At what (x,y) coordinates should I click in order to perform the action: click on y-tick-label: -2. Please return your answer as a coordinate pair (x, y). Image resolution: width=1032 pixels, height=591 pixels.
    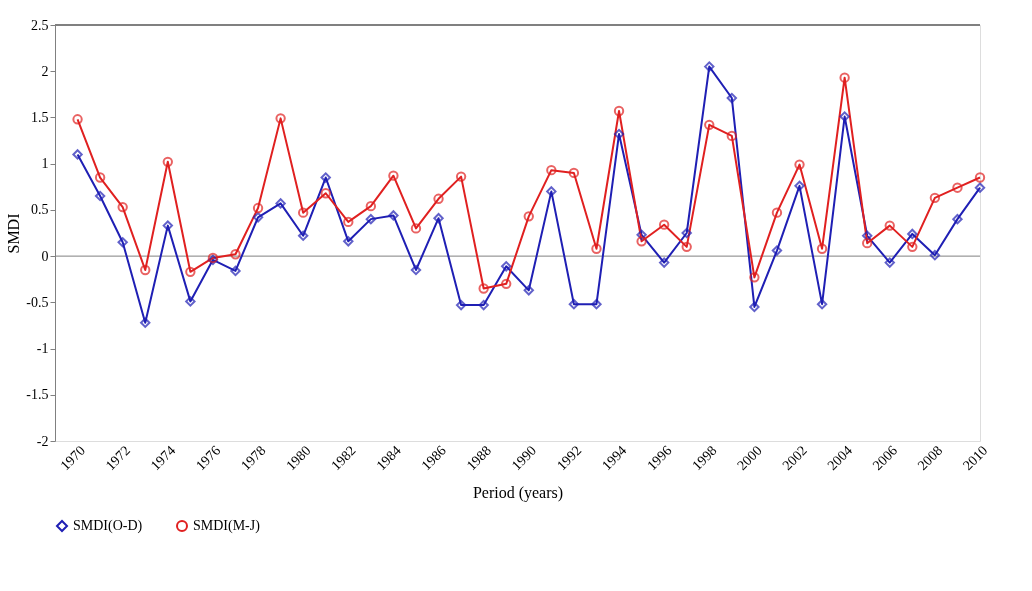
    Looking at the image, I should click on (42, 441).